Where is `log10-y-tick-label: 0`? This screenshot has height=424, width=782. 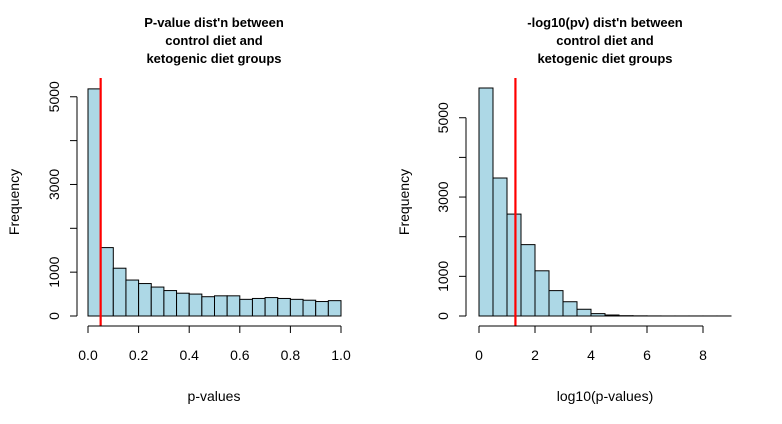
log10-y-tick-label: 0 is located at coordinates (443, 316).